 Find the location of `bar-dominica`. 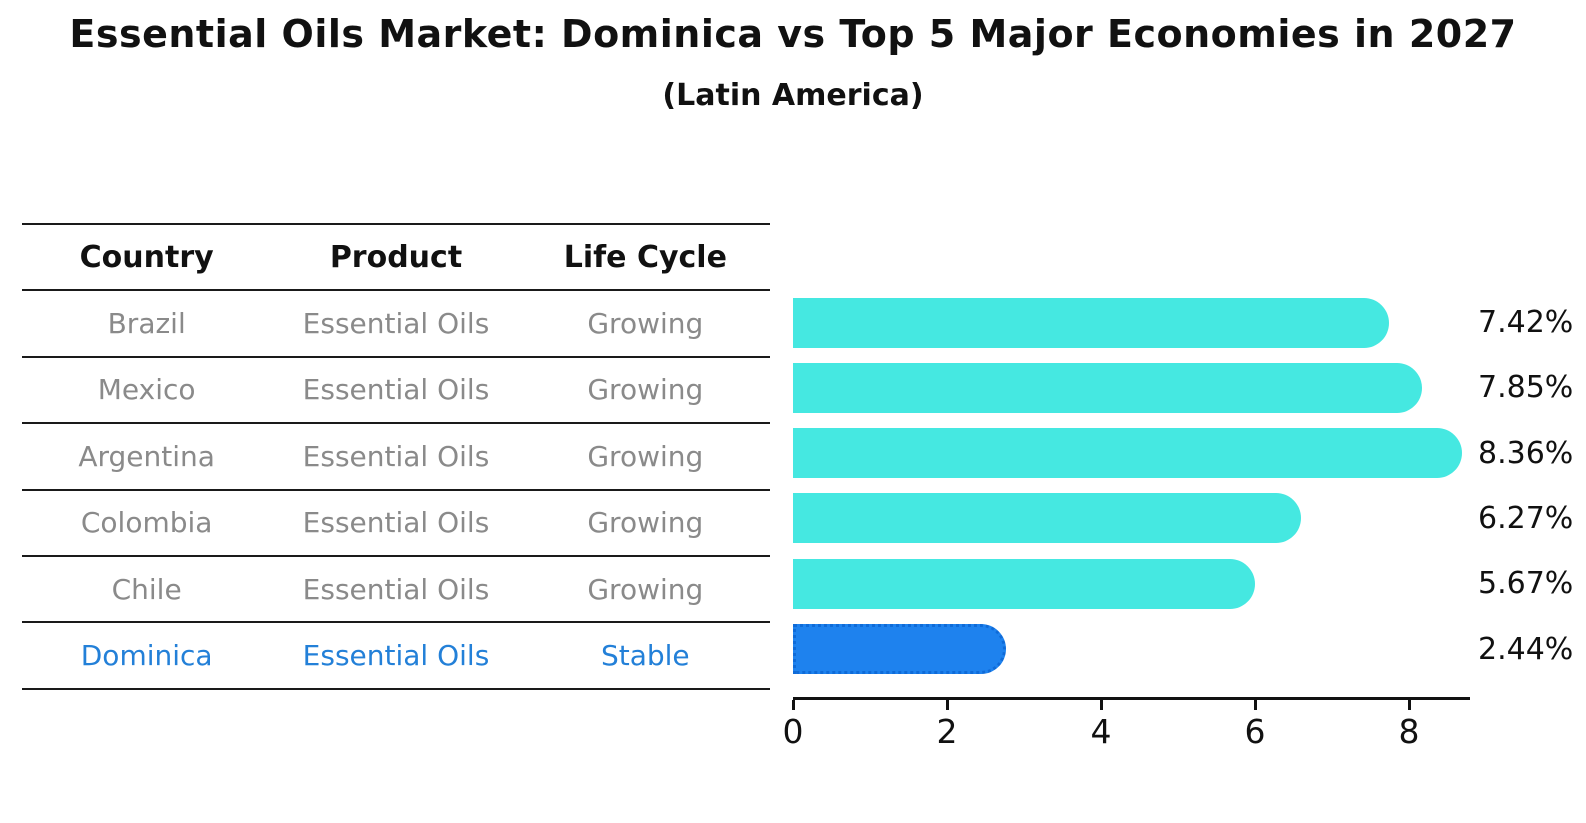

bar-dominica is located at coordinates (899, 649).